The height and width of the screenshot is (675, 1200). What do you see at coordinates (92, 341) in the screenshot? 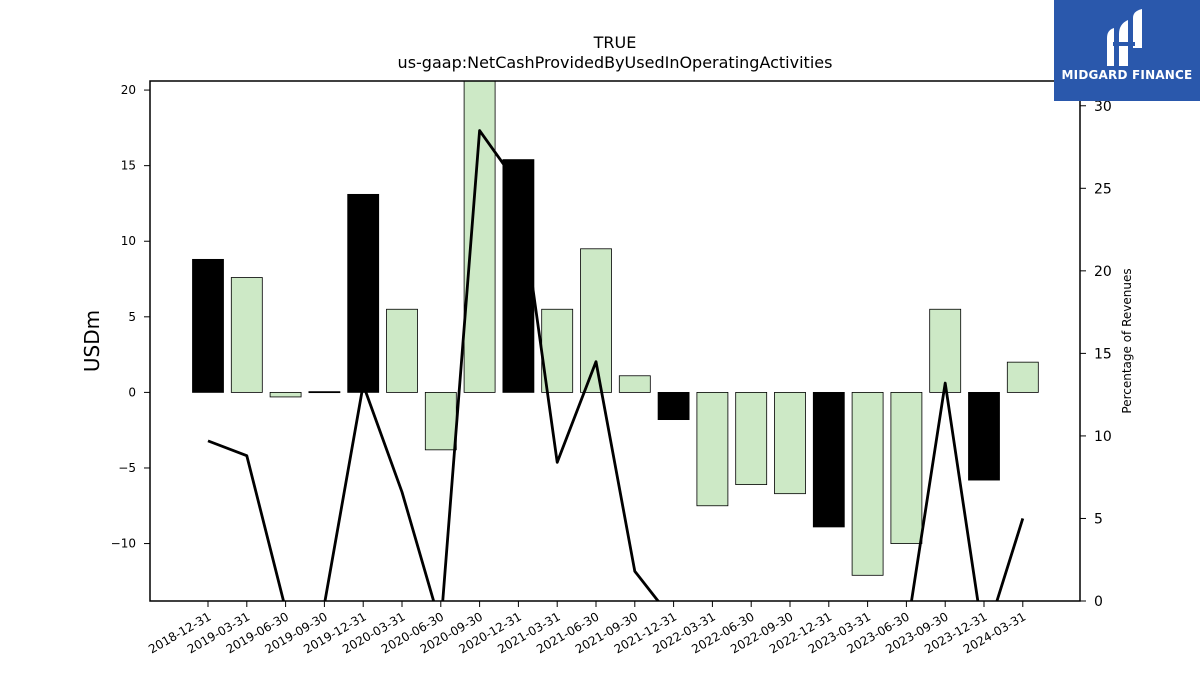
I see `y-axis-label: USDm` at bounding box center [92, 341].